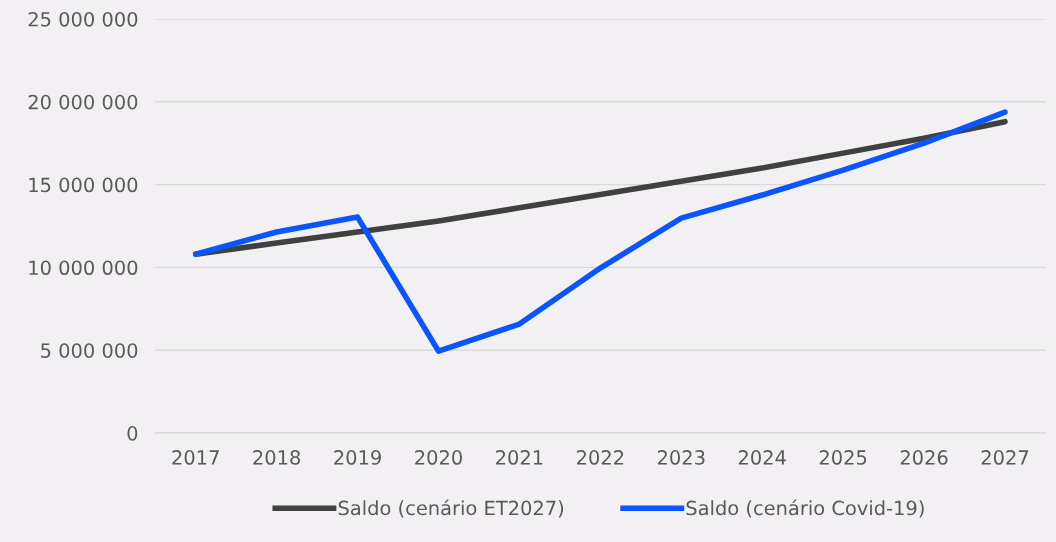 Image resolution: width=1056 pixels, height=542 pixels. Describe the element at coordinates (924, 457) in the screenshot. I see `x-tick-label: 2026` at that location.